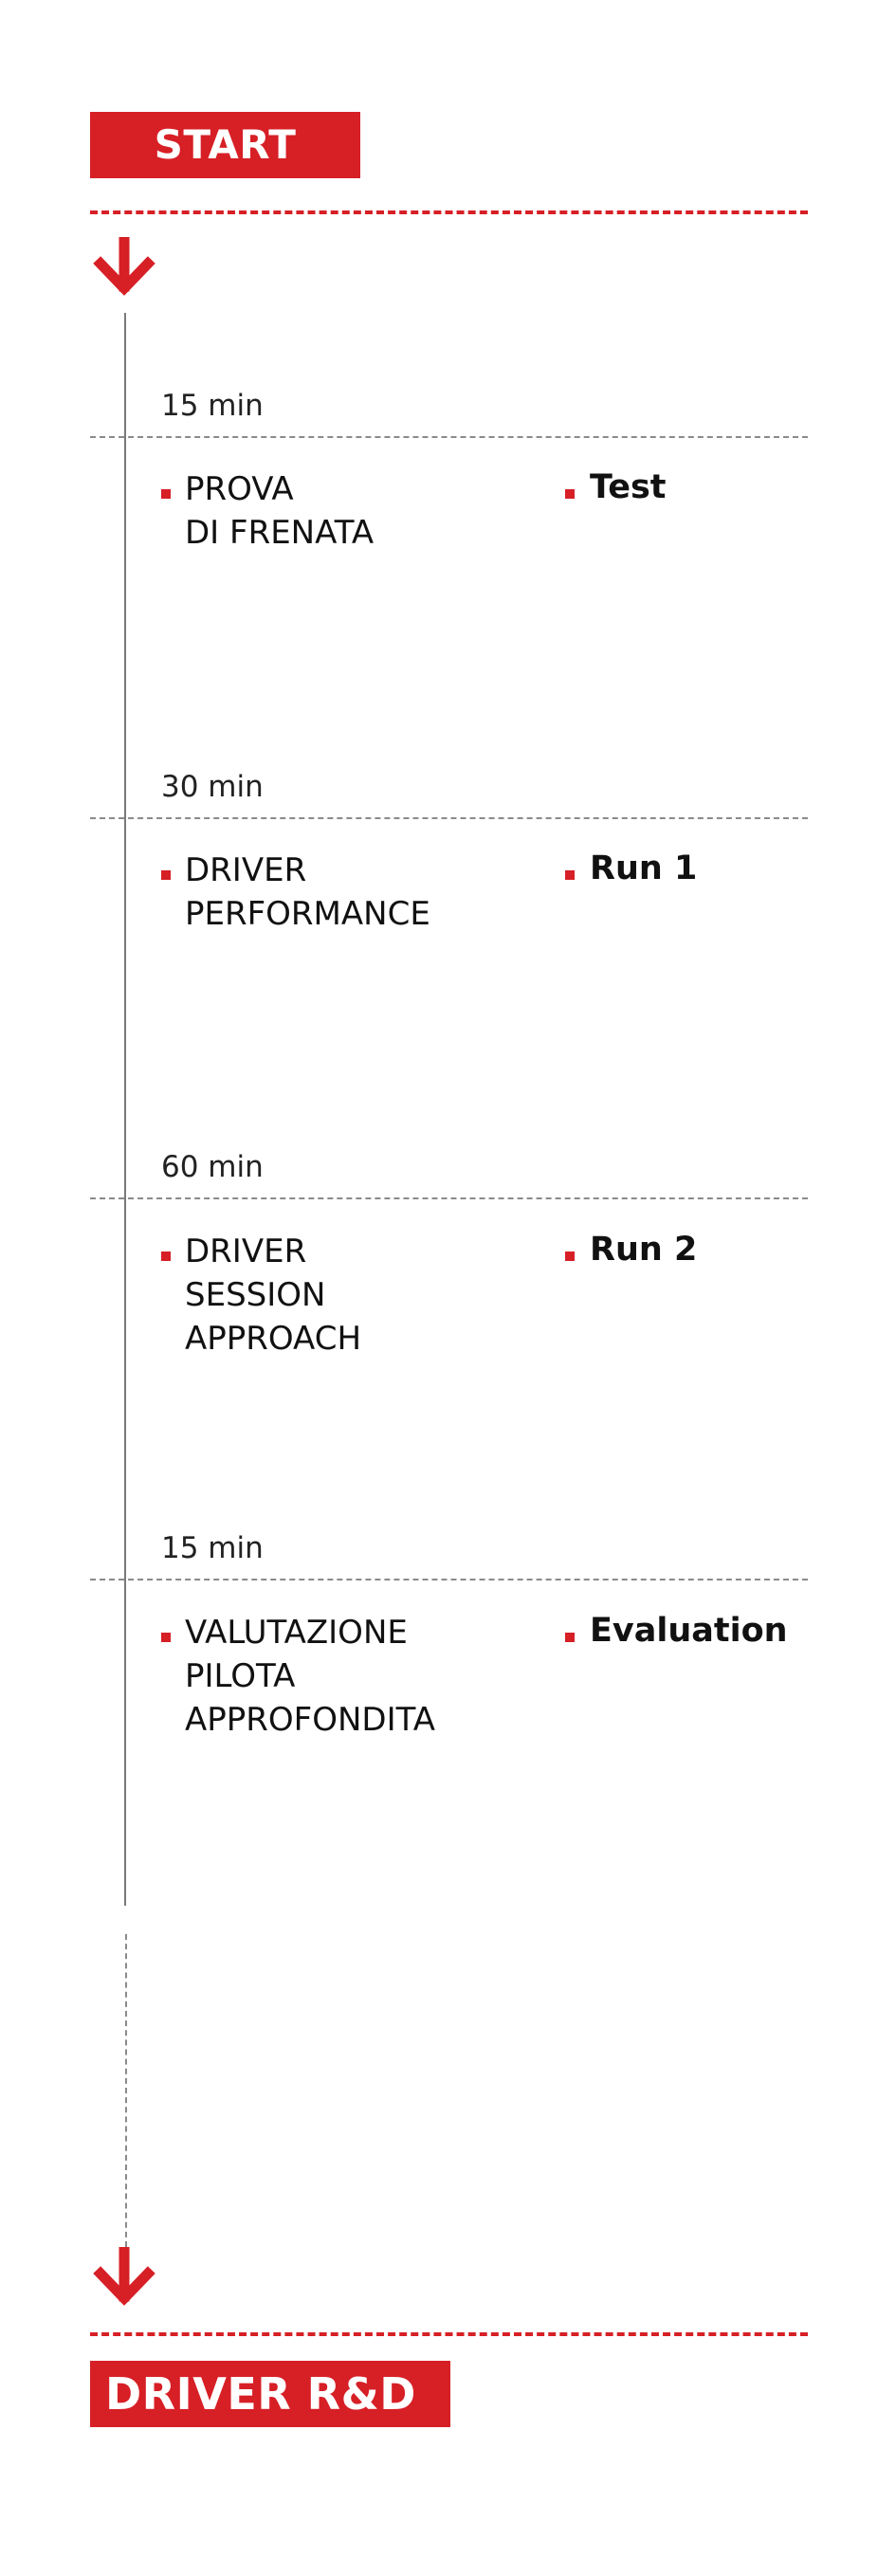 The image size is (896, 2576). I want to click on step-3-tag-bullet, so click(570, 1256).